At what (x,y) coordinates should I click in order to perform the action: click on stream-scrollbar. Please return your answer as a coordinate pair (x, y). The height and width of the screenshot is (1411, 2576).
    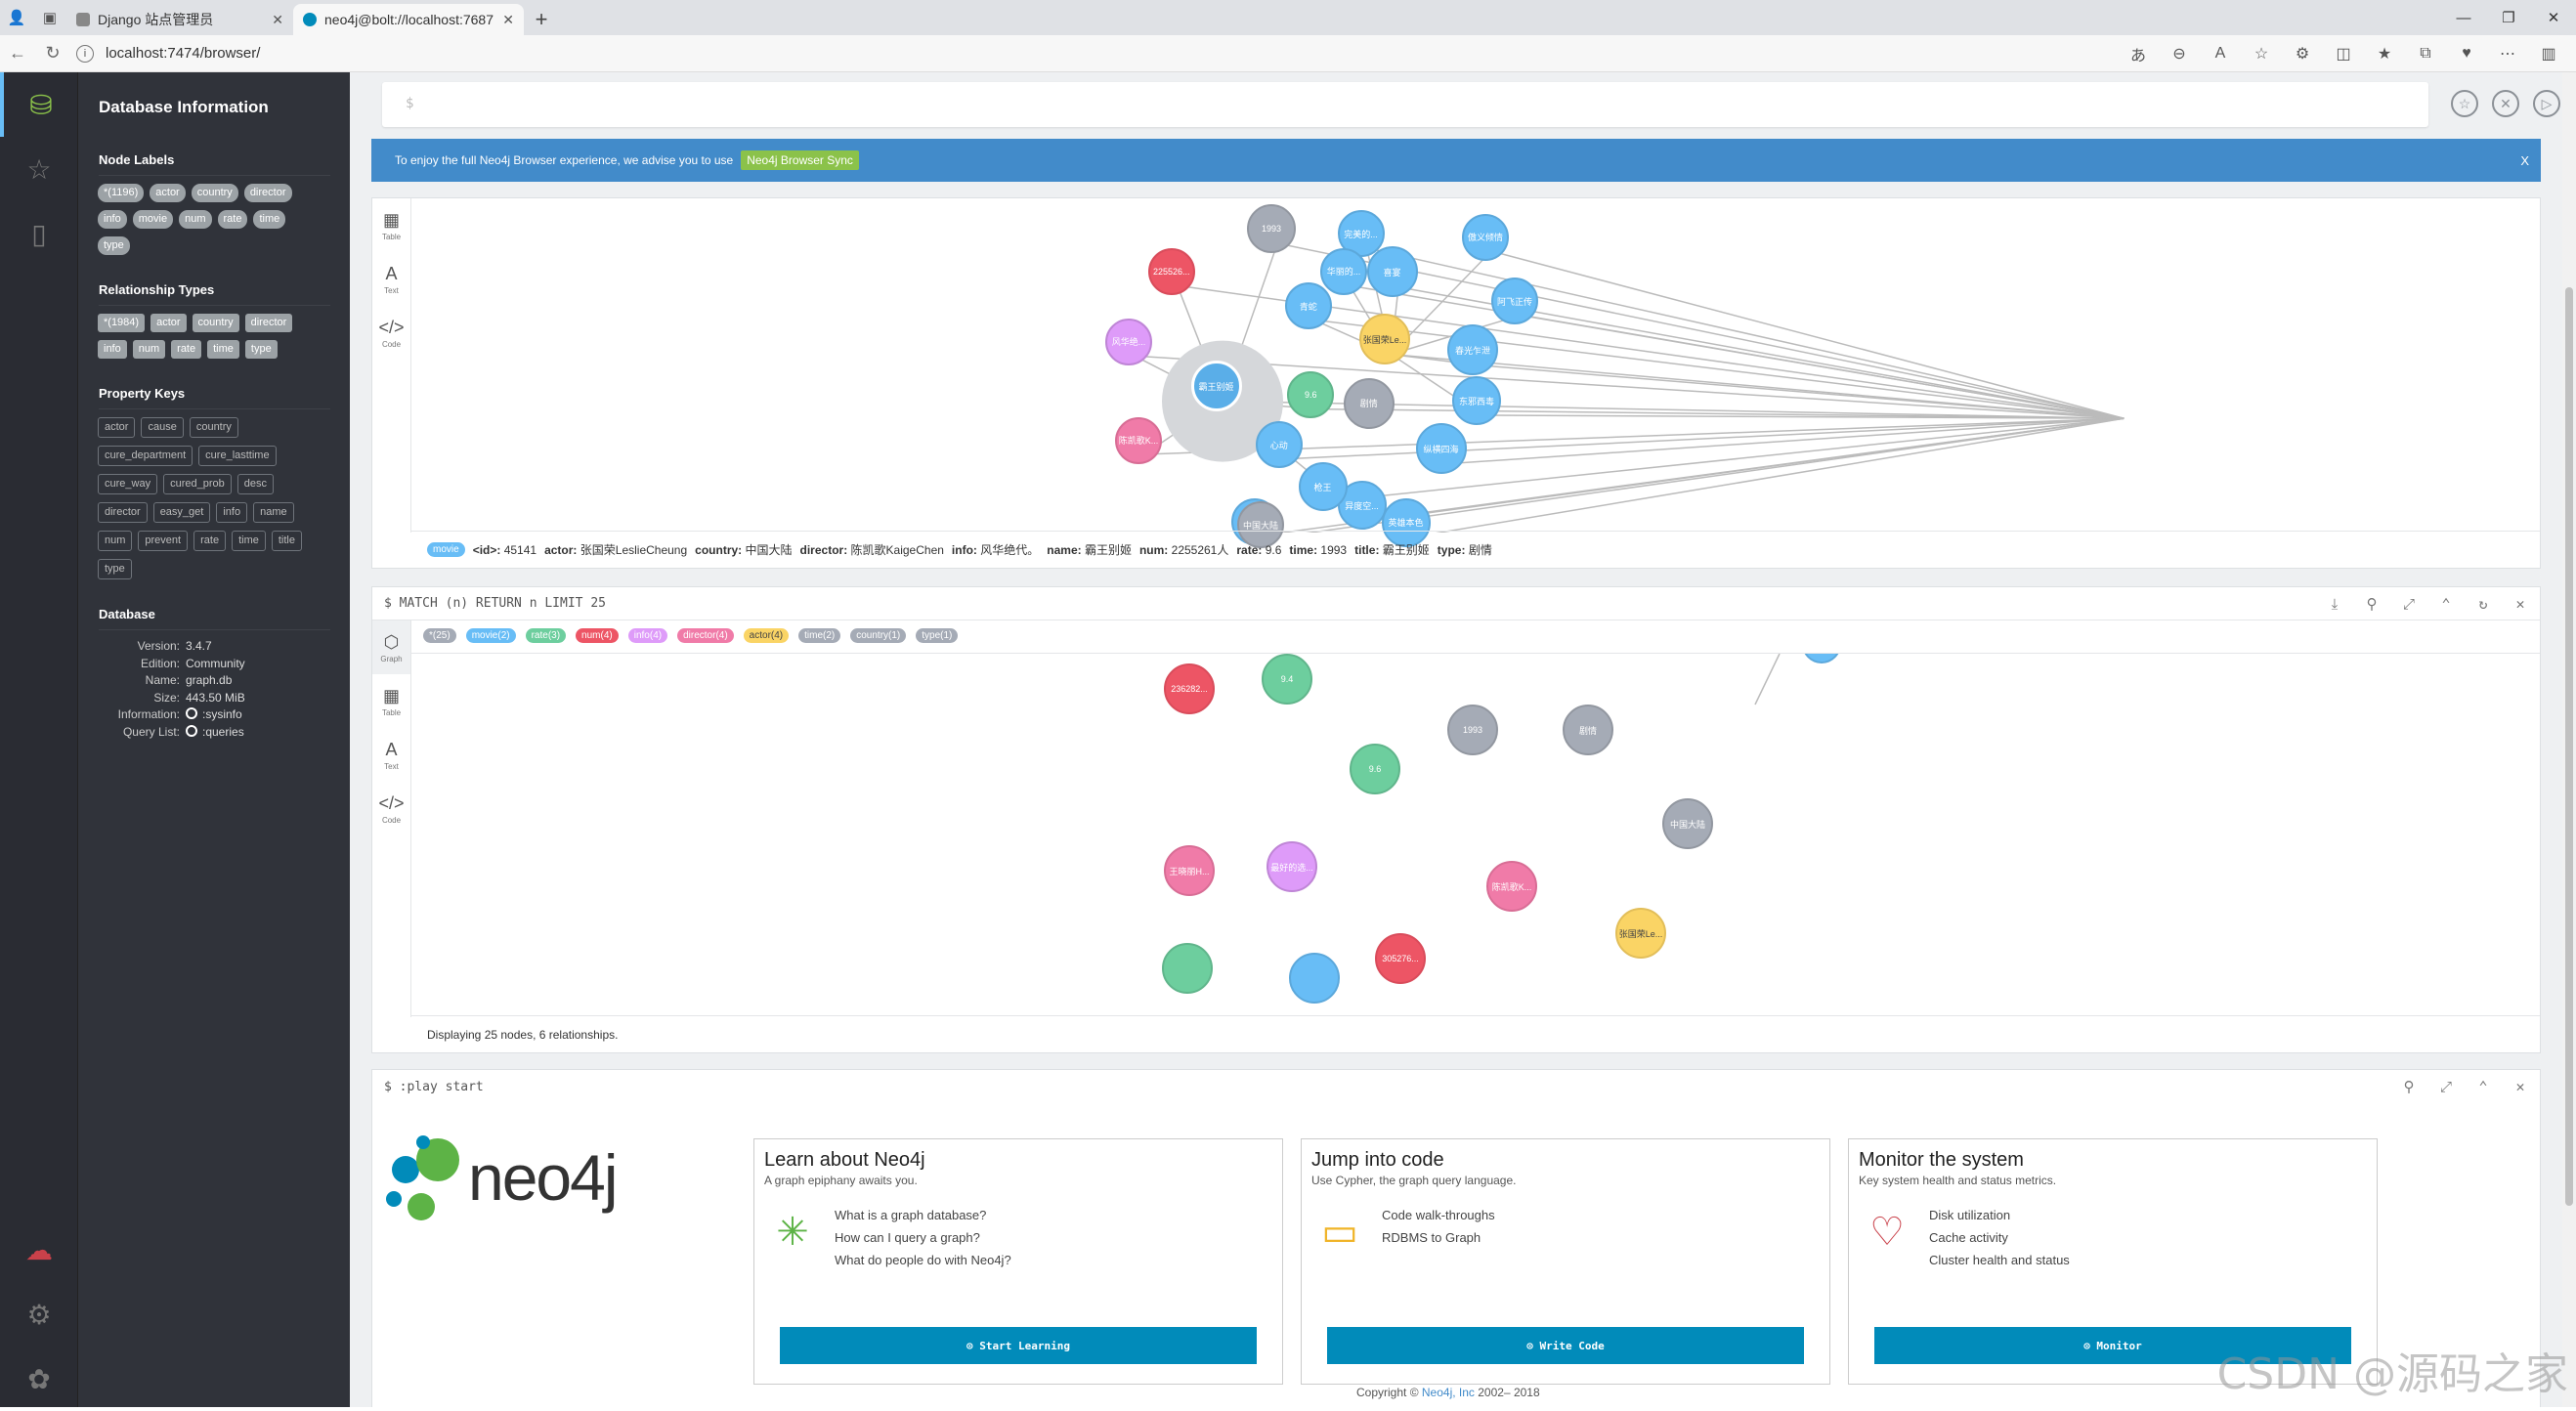
    Looking at the image, I should click on (2569, 740).